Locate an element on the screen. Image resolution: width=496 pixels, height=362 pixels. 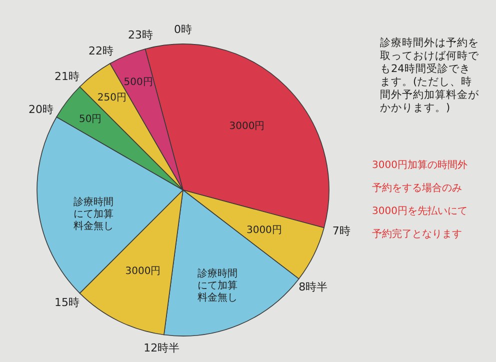
text: 予約完了となります is located at coordinates (417, 234).